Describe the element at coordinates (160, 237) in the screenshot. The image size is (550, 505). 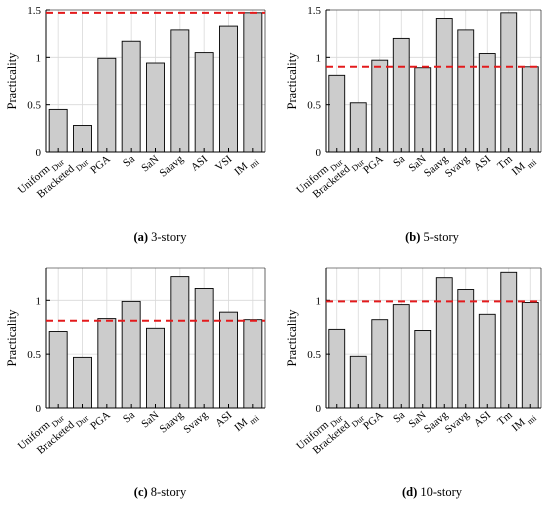
I see `panel-caption: (a) 3-story` at that location.